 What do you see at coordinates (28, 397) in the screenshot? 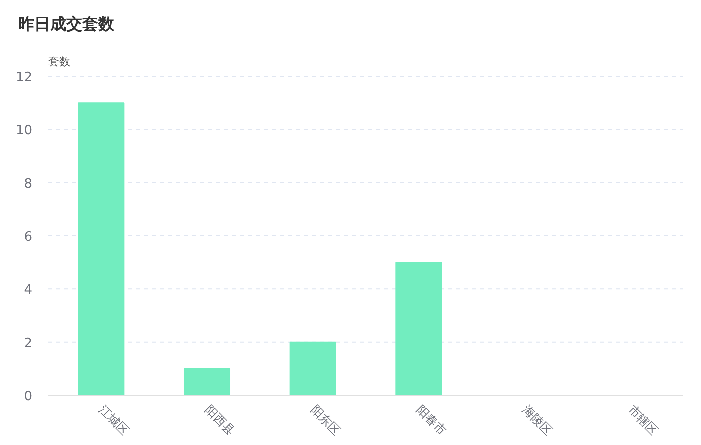
I see `y-tick-label: 0` at bounding box center [28, 397].